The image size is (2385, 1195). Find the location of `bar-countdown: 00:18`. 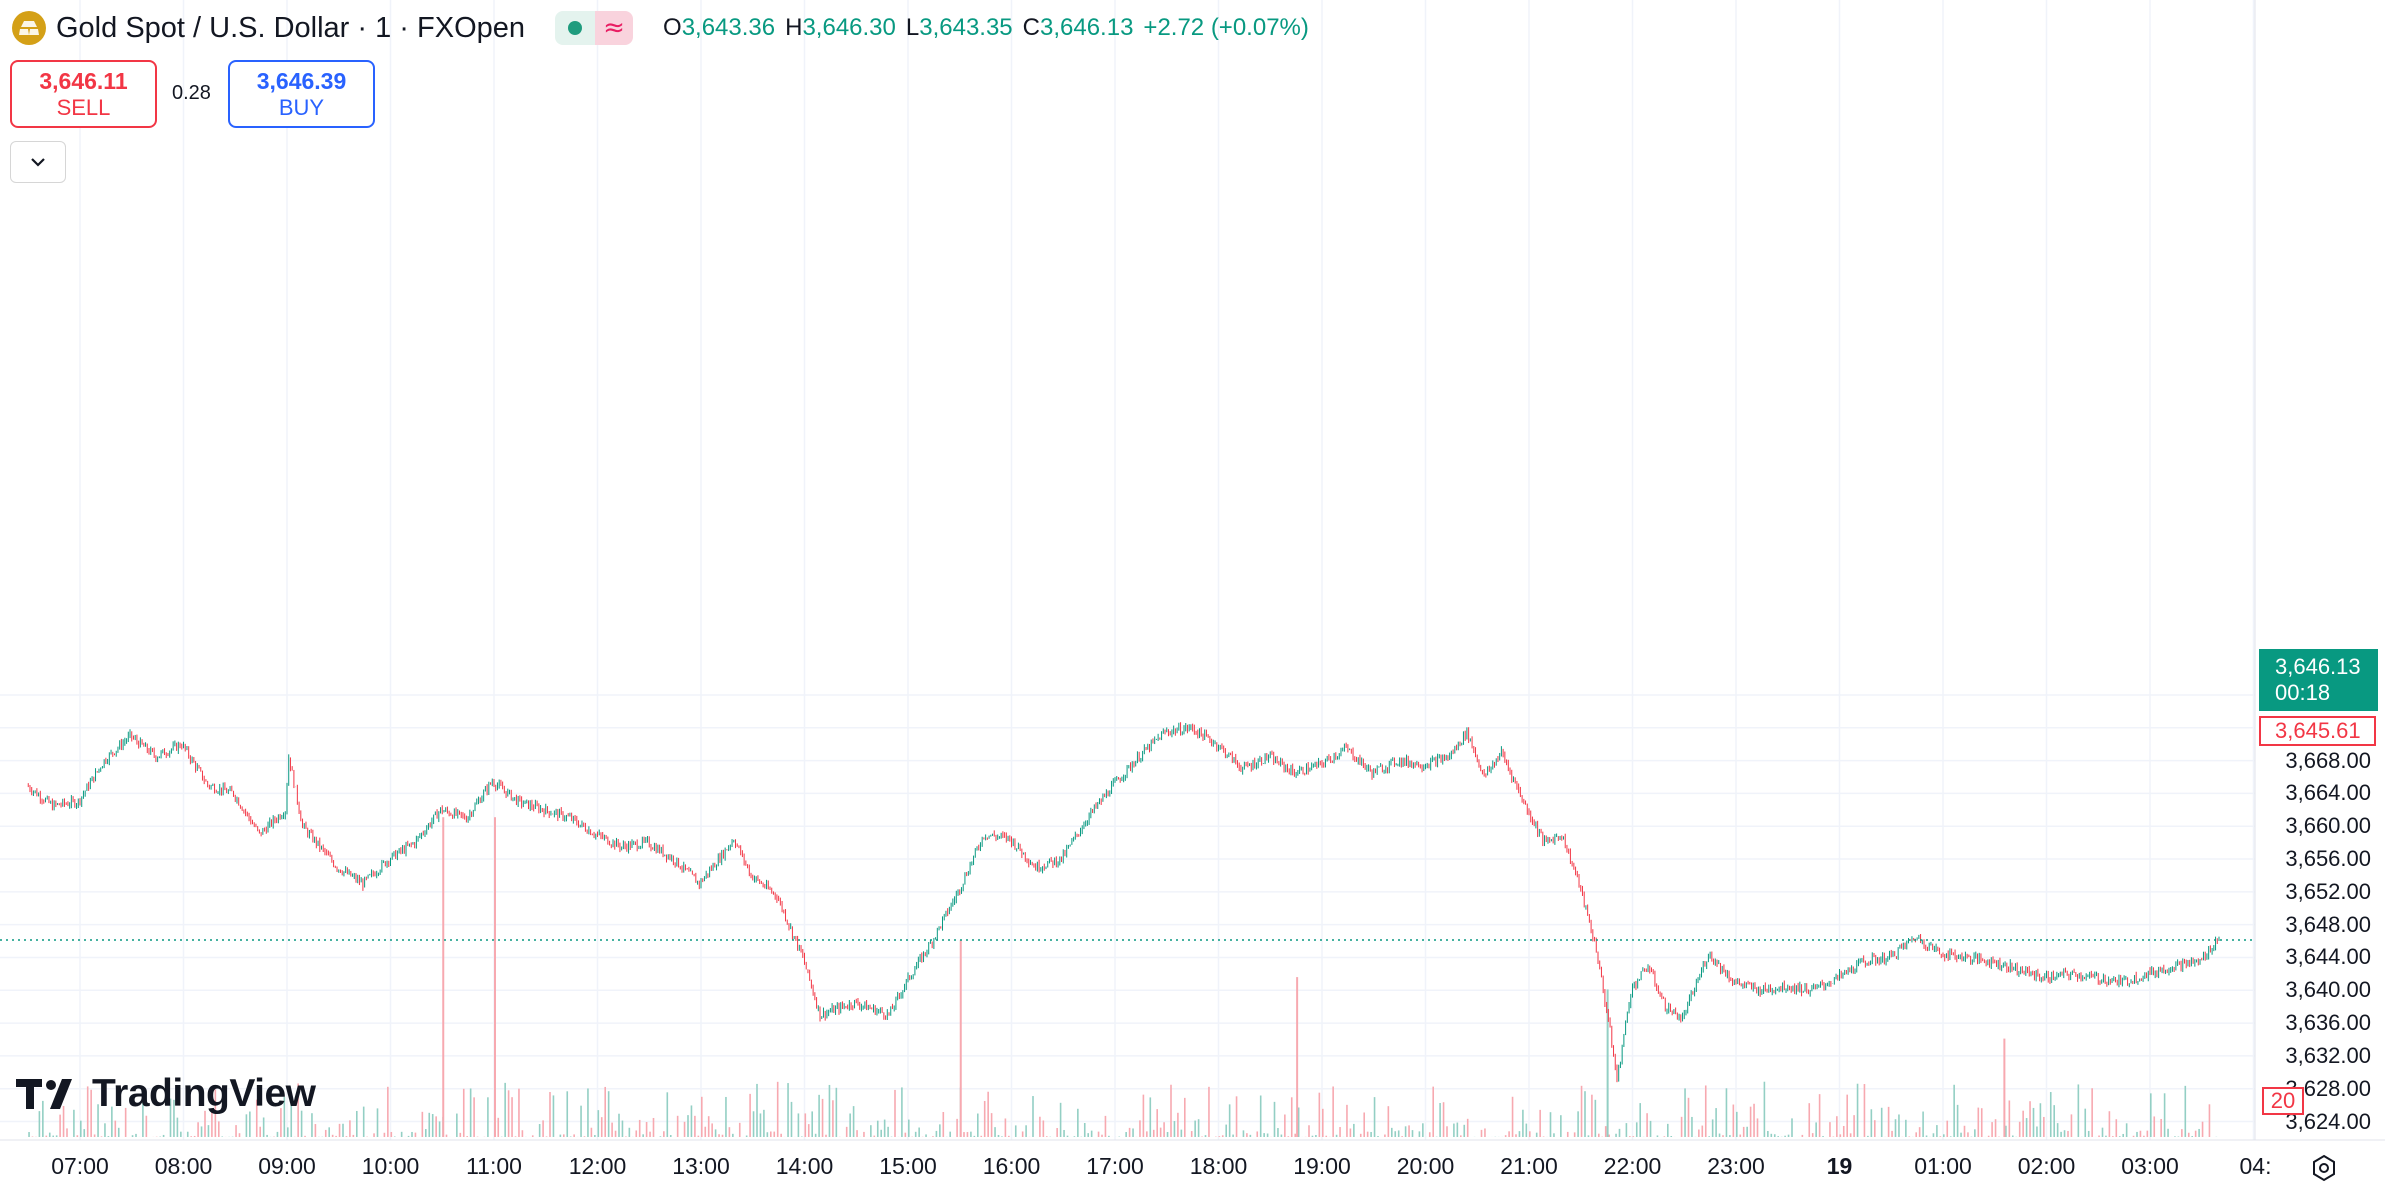

bar-countdown: 00:18 is located at coordinates (2303, 692).